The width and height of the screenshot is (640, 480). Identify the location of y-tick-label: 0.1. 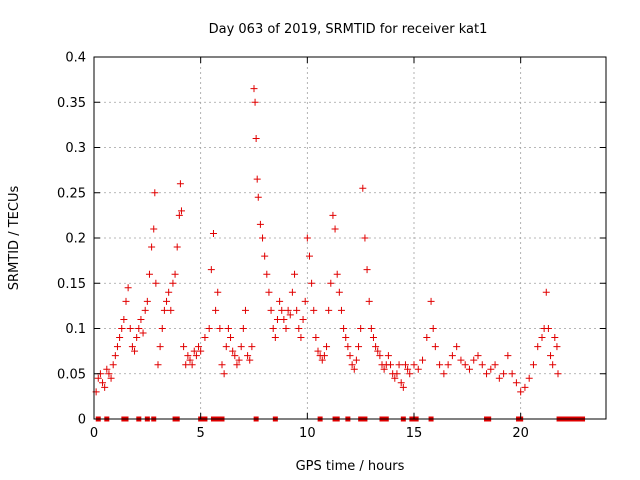
(75, 329).